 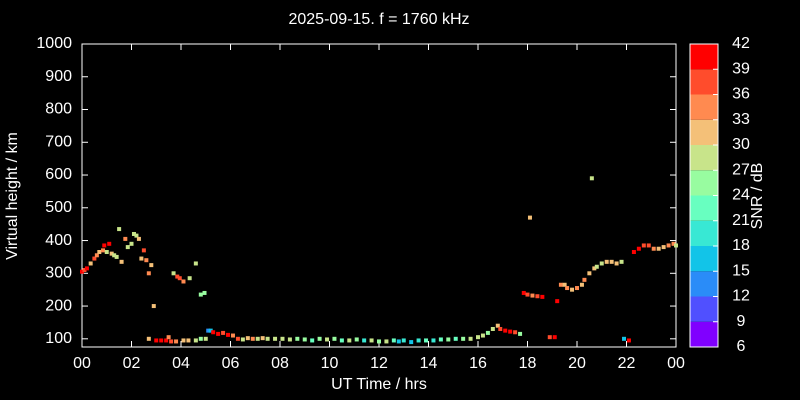 I want to click on colorbar-tick-label: 42, so click(x=741, y=43).